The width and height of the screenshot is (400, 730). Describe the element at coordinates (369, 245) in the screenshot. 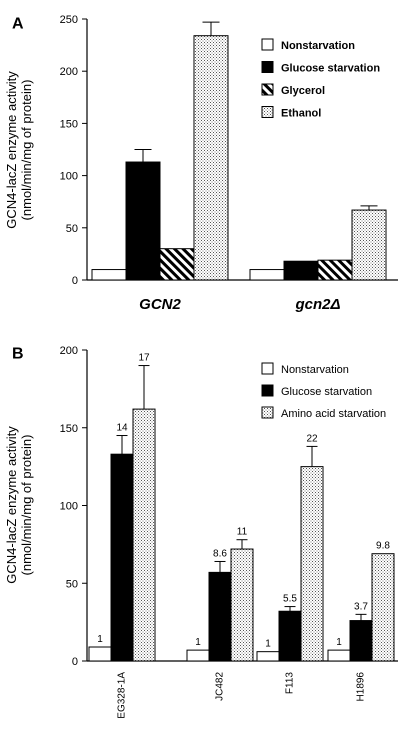

I see `bar-gcn2--series-4` at that location.